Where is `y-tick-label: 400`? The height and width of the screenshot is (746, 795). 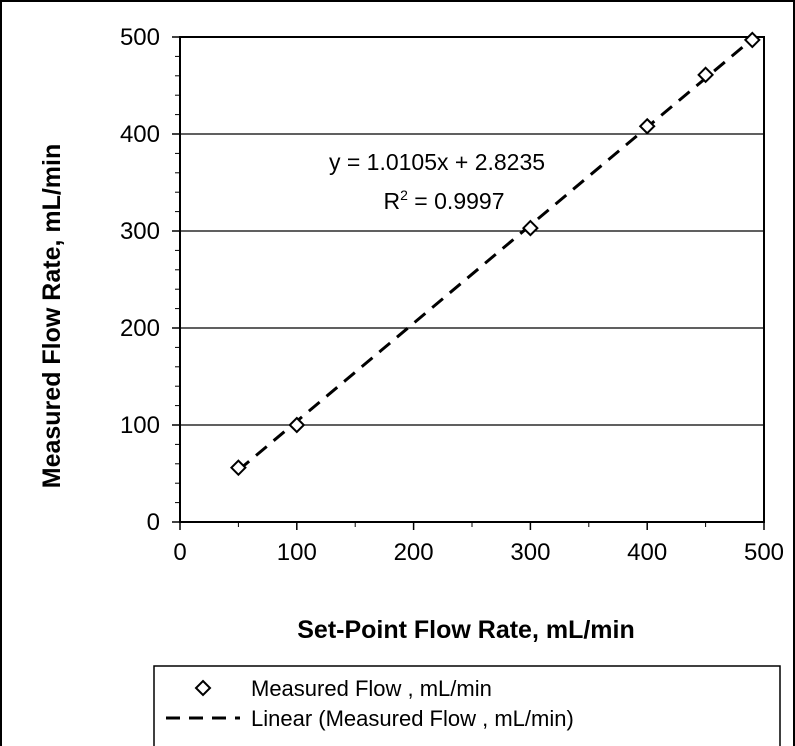 y-tick-label: 400 is located at coordinates (140, 134).